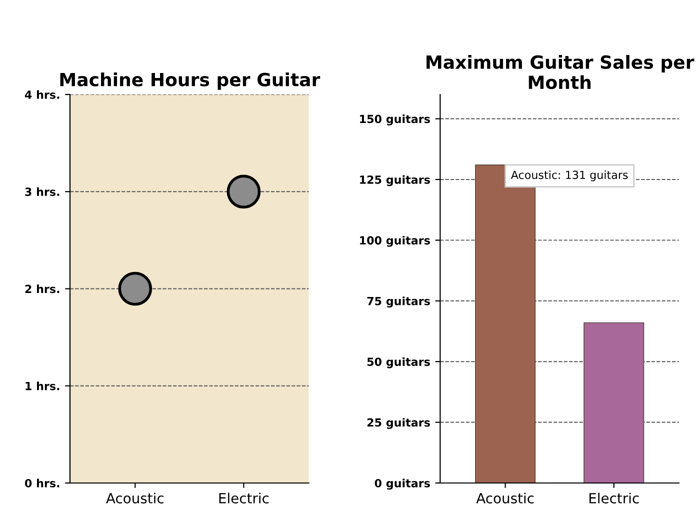 The image size is (700, 525). I want to click on y-tick-label: 150 guitars, so click(395, 120).